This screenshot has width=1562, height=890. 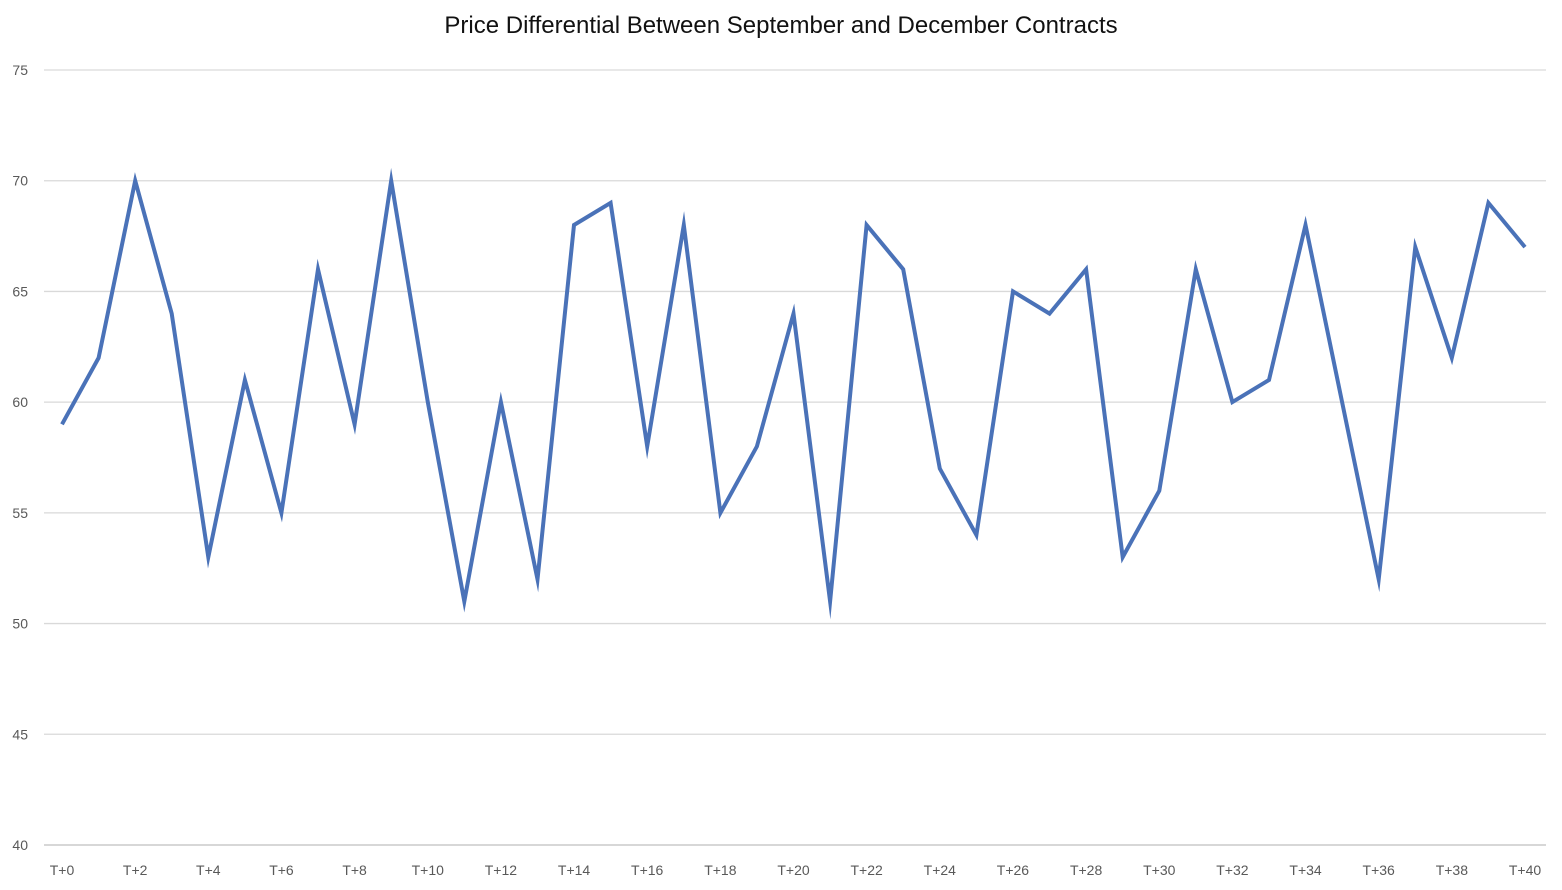 I want to click on y-tick-label: 70, so click(x=20, y=181).